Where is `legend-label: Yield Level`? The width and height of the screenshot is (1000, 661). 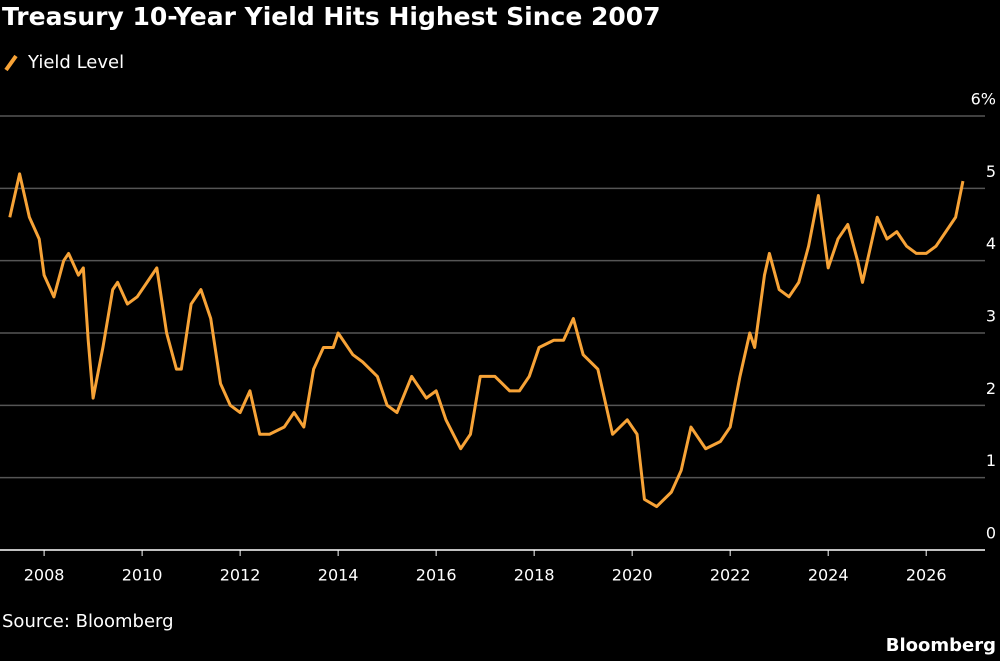
legend-label: Yield Level is located at coordinates (75, 62).